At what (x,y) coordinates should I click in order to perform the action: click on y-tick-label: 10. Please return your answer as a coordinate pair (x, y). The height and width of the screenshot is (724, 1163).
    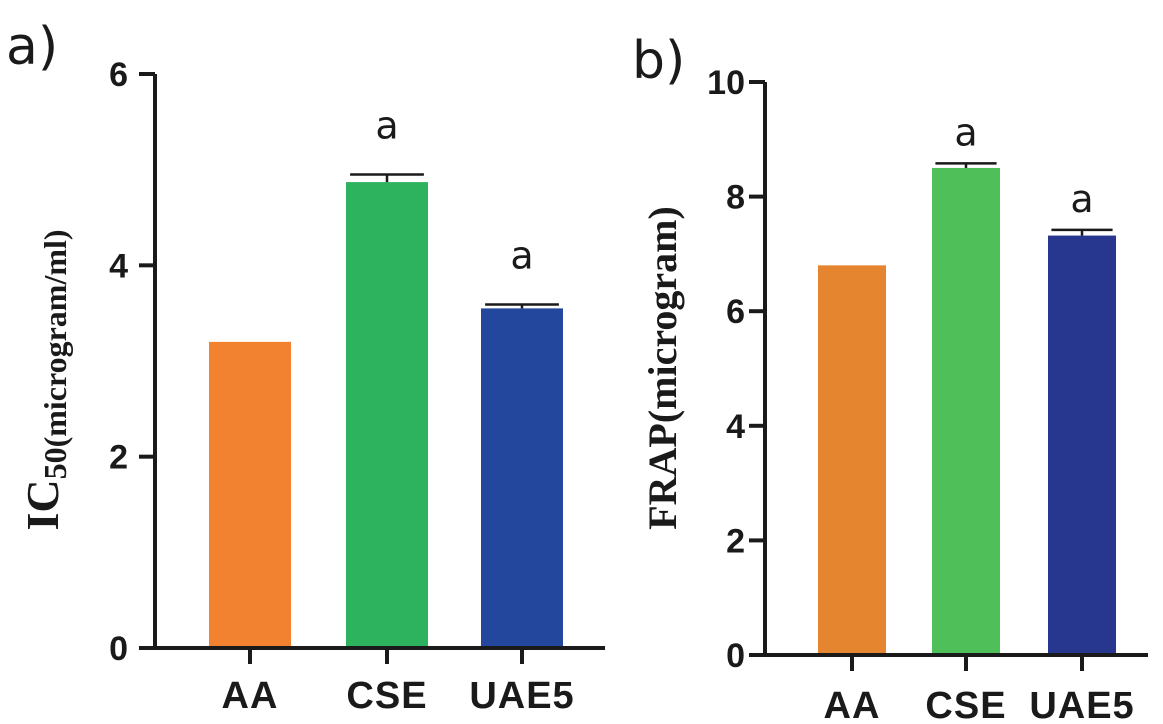
    Looking at the image, I should click on (726, 83).